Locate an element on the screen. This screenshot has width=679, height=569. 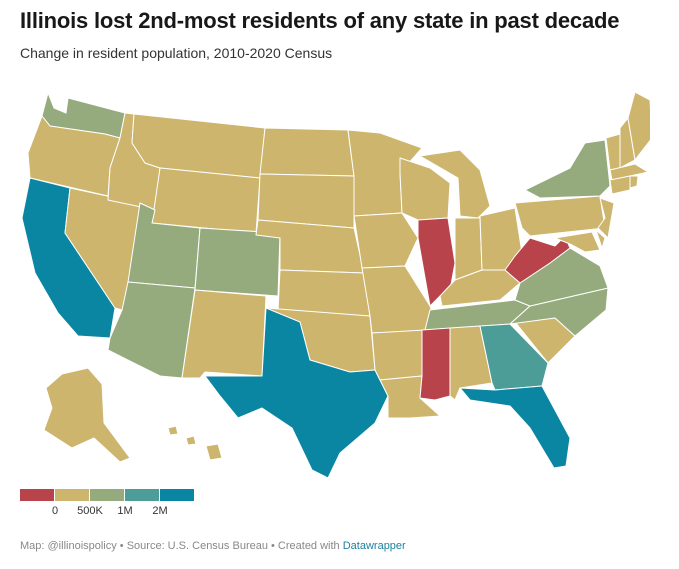
state-colorado is located at coordinates (237, 262).